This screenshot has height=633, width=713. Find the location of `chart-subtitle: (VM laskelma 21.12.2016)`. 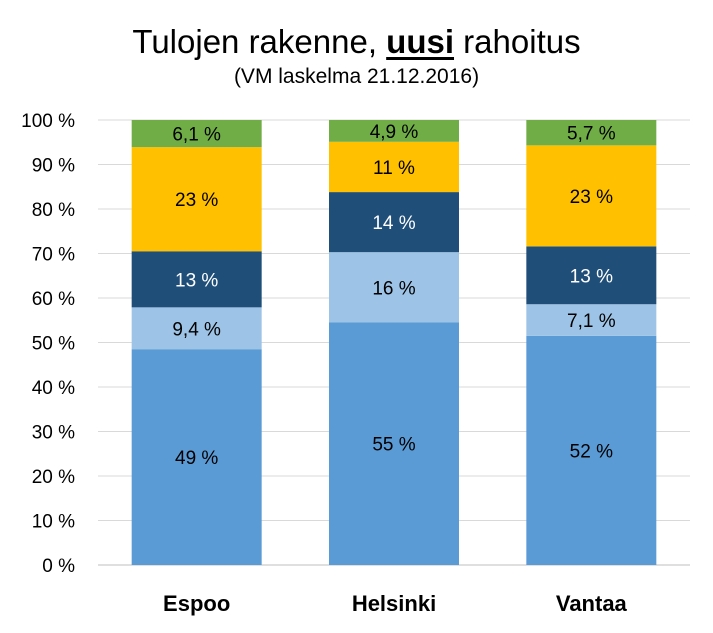

chart-subtitle: (VM laskelma 21.12.2016) is located at coordinates (356, 76).